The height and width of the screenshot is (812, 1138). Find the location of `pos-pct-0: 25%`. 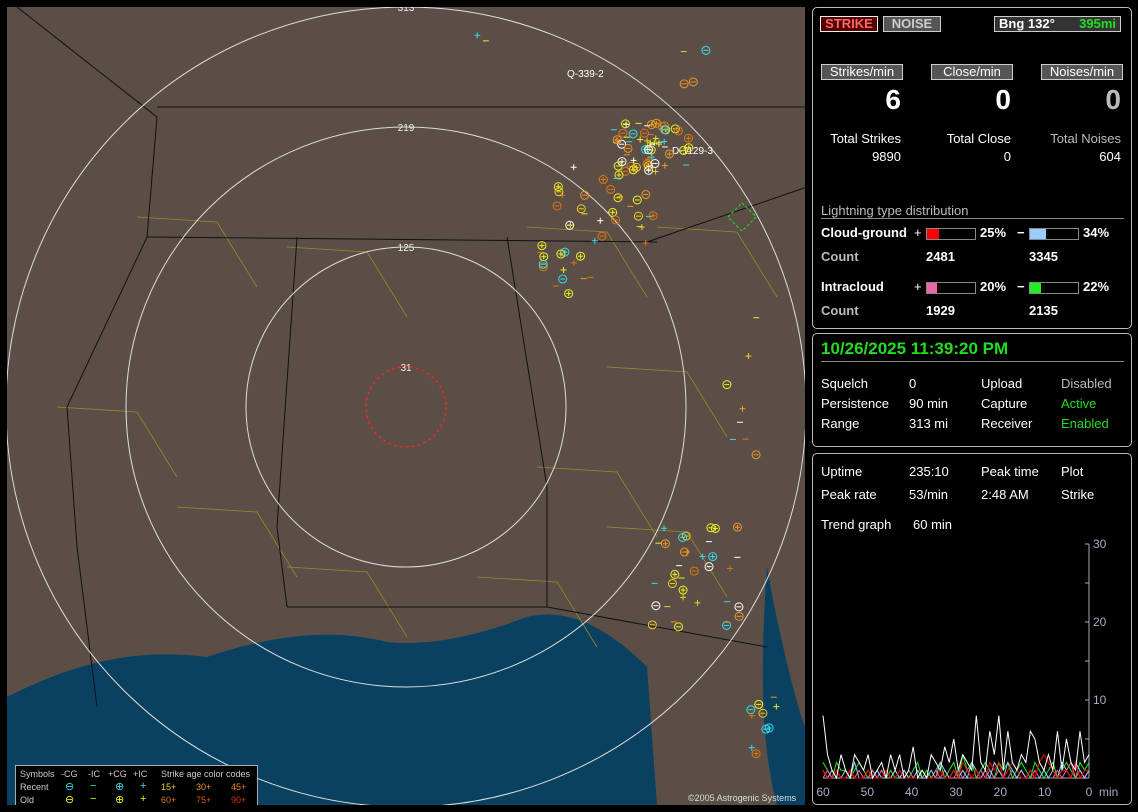

pos-pct-0: 25% is located at coordinates (993, 232).